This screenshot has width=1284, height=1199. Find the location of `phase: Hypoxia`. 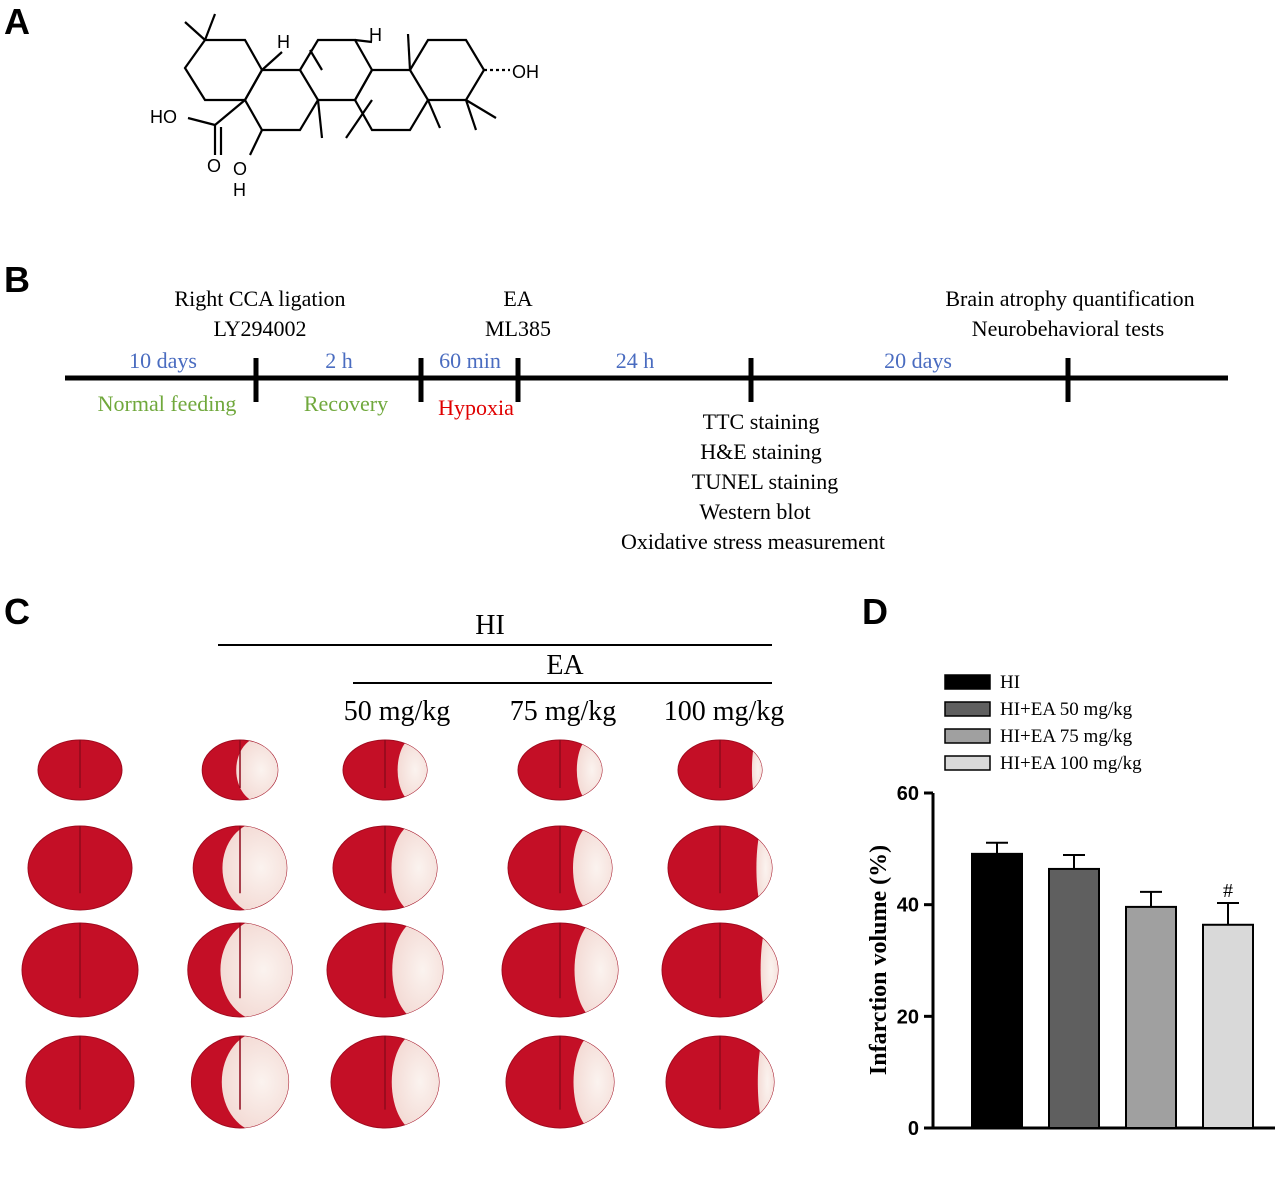

phase: Hypoxia is located at coordinates (476, 407).